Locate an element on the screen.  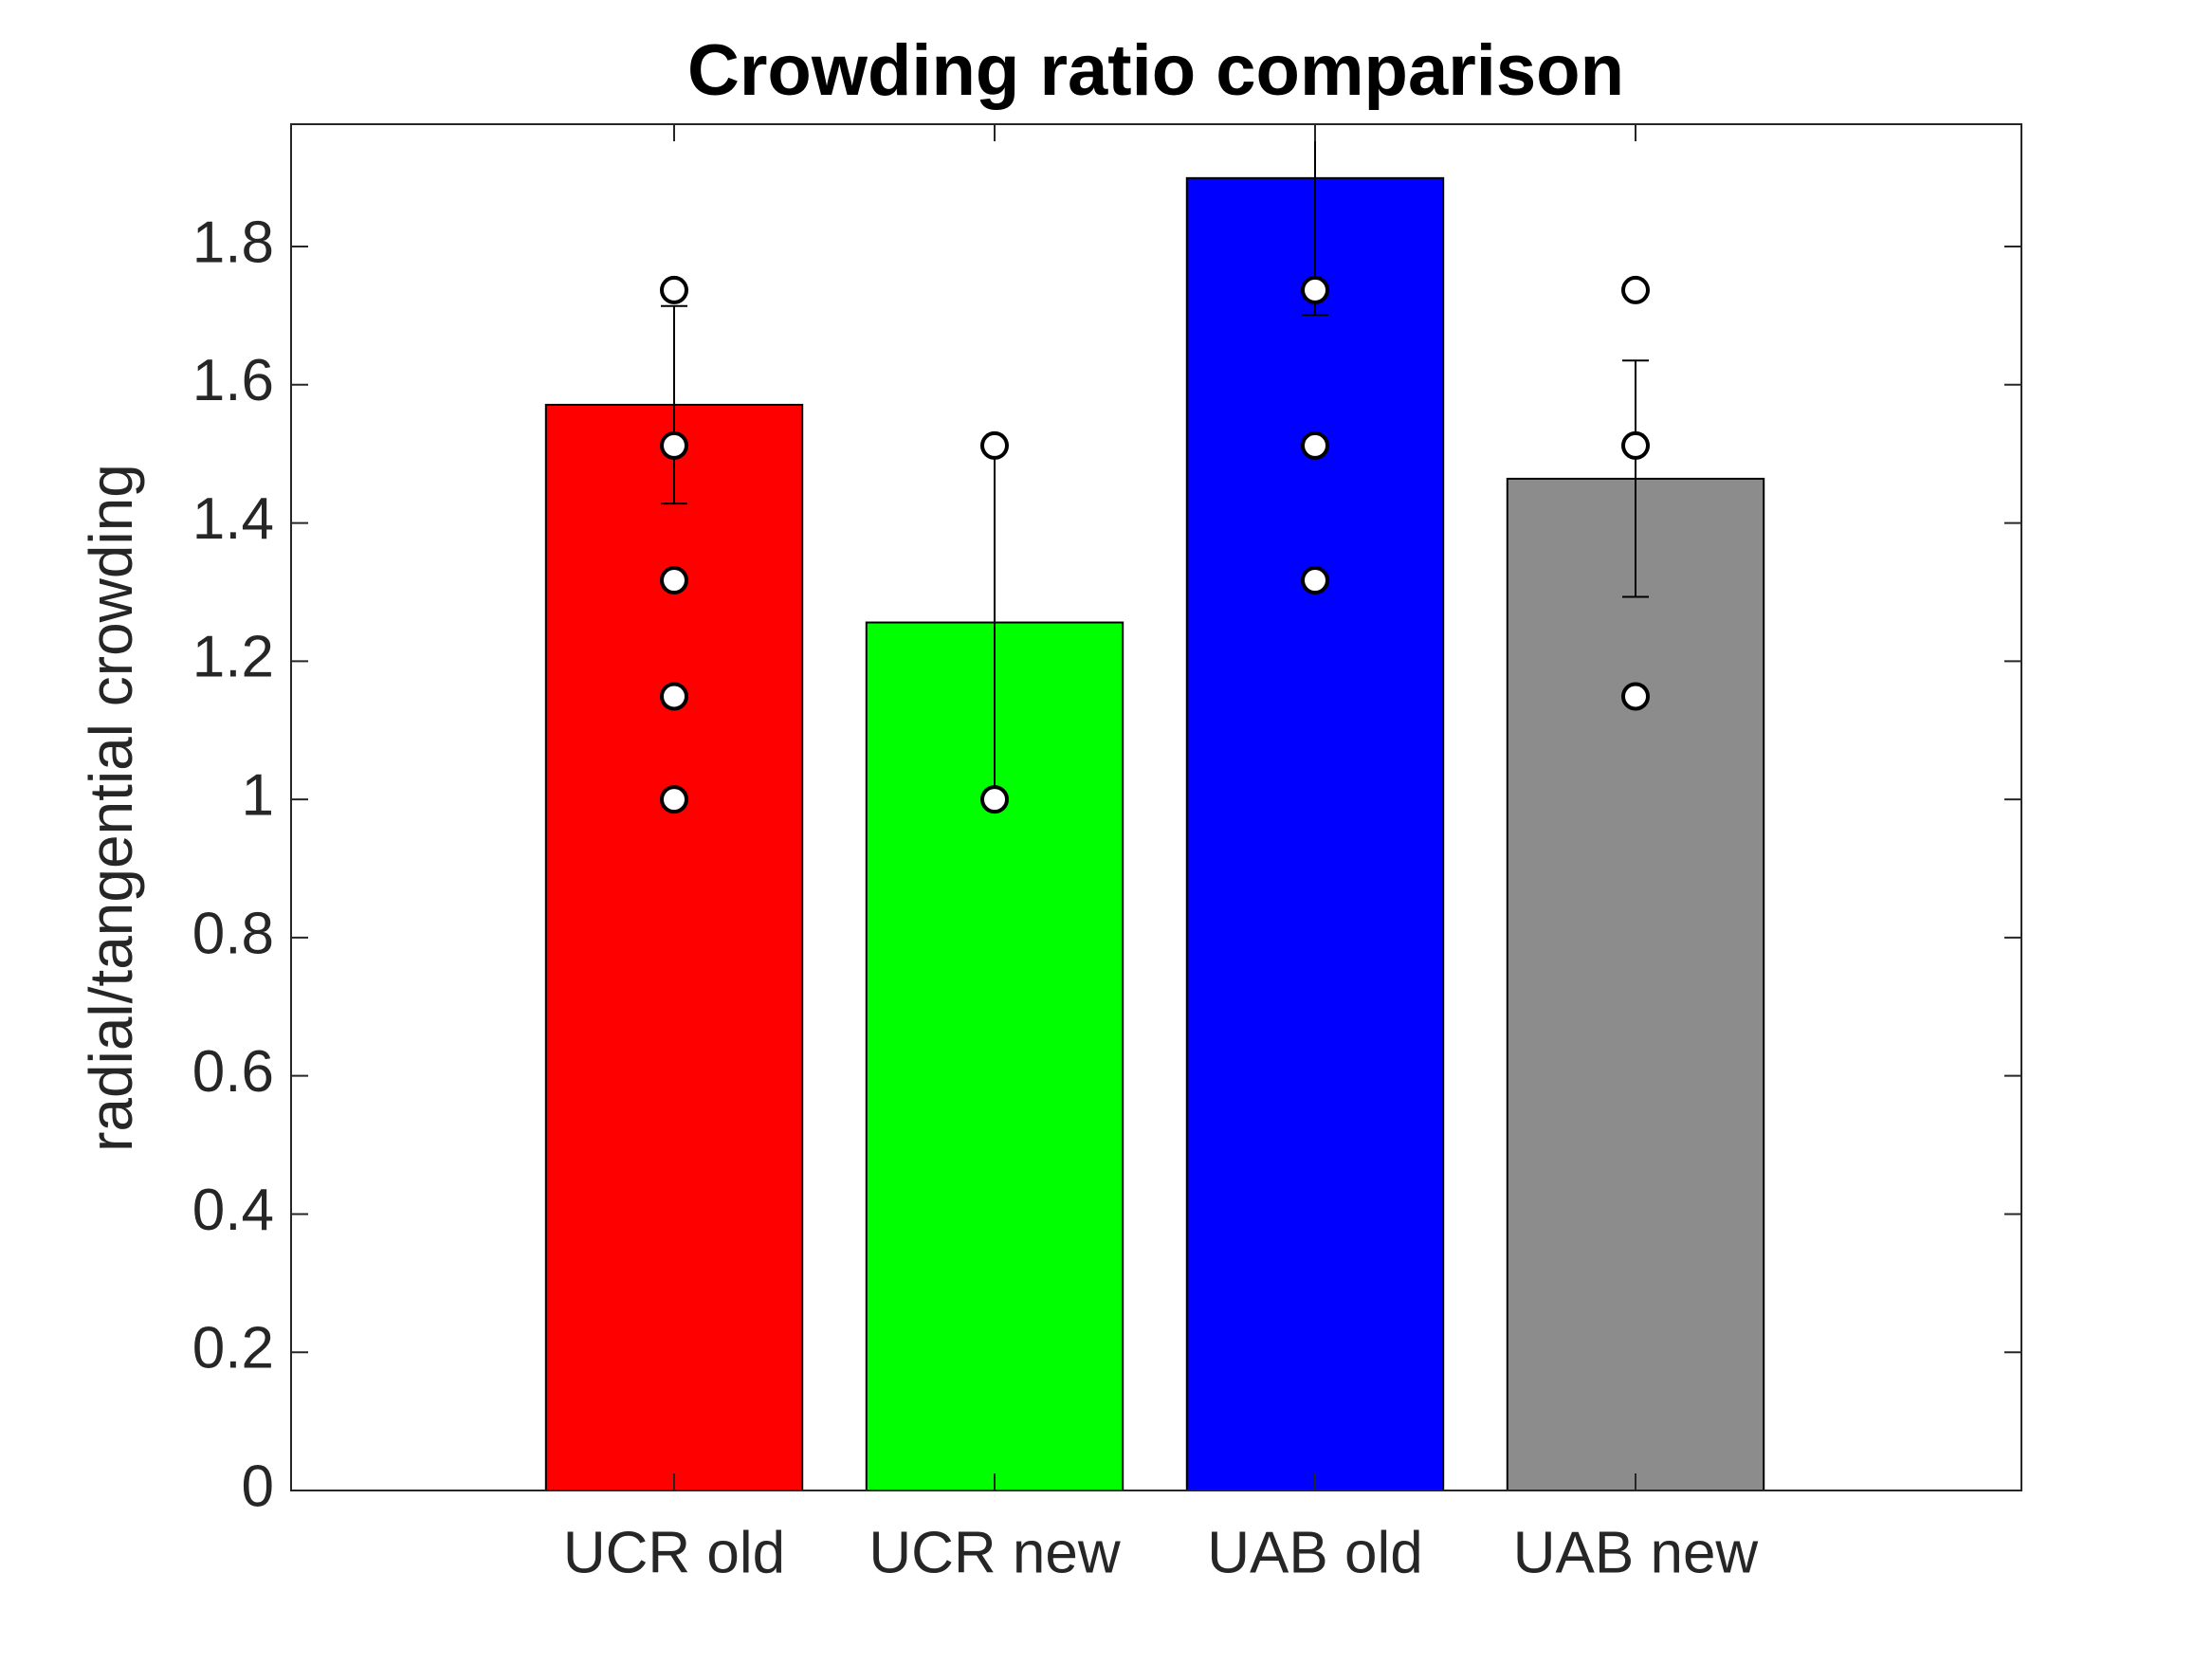
y-tick-label: 0.4 is located at coordinates (233, 1210).